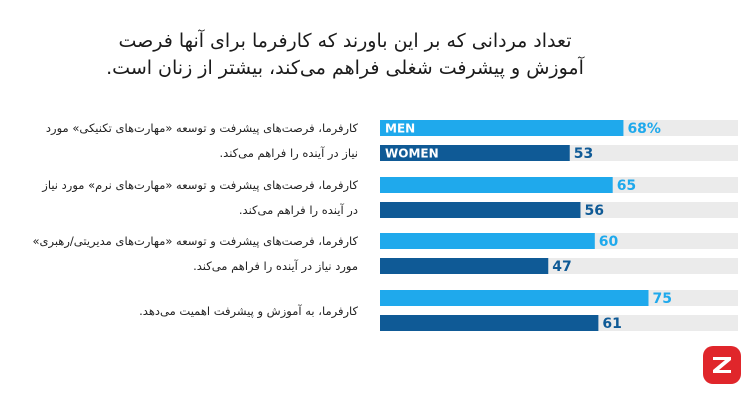 This screenshot has height=409, width=750. Describe the element at coordinates (626, 186) in the screenshot. I see `bar-value-label: 65` at that location.